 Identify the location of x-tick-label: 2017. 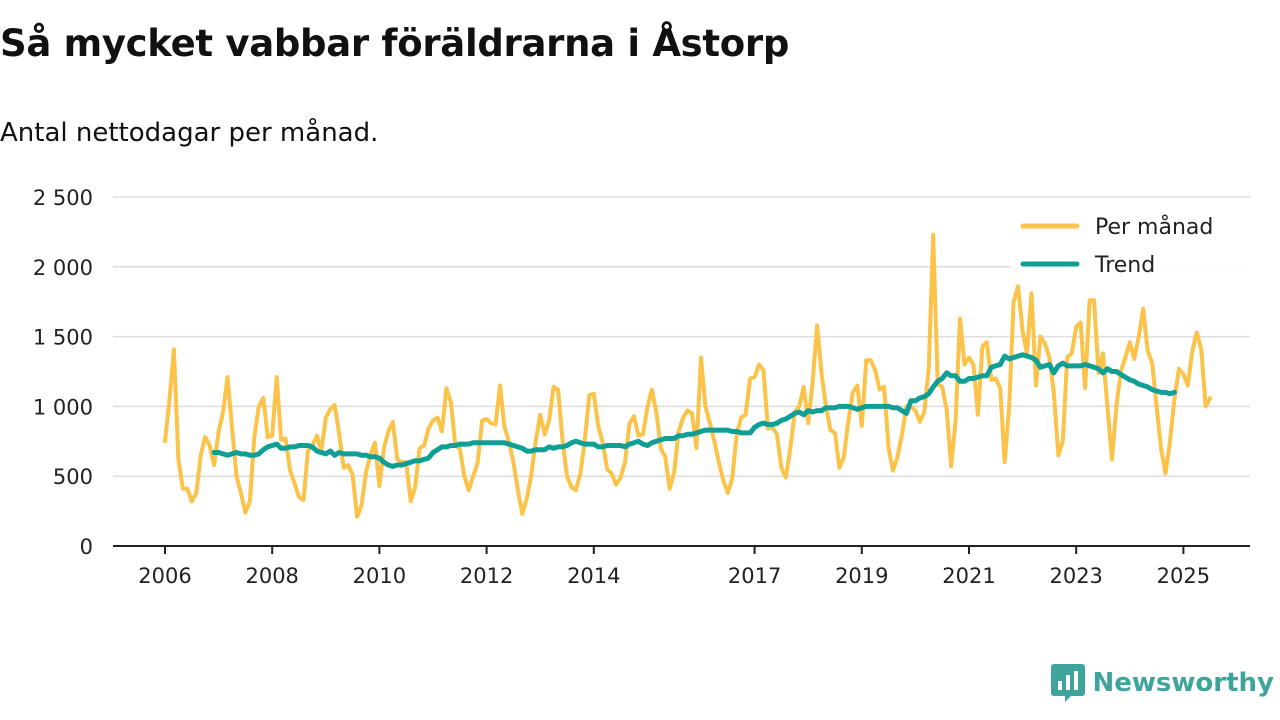
(754, 576).